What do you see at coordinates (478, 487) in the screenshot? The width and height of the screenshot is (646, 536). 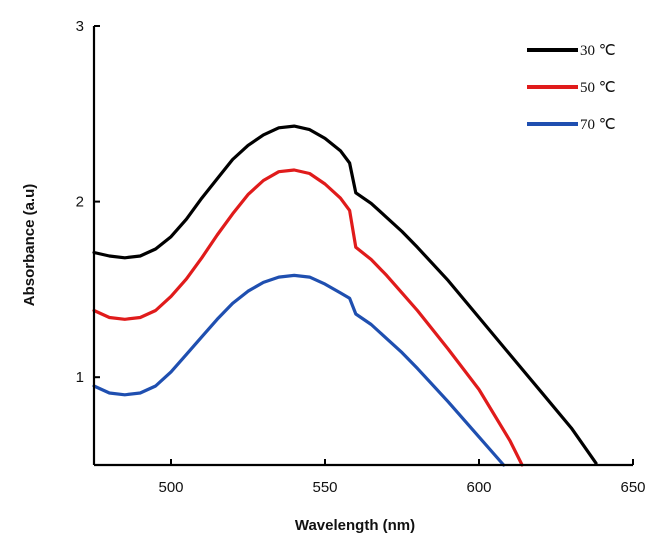 I see `x-tick-label: 600` at bounding box center [478, 487].